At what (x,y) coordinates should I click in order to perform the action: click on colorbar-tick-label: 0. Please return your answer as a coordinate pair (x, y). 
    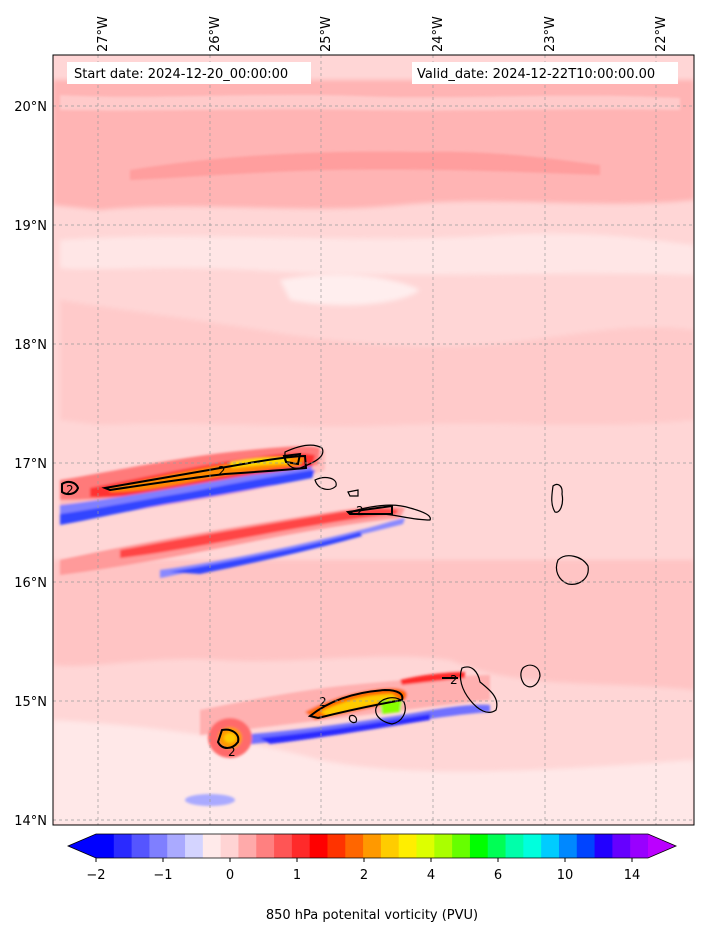
    Looking at the image, I should click on (230, 875).